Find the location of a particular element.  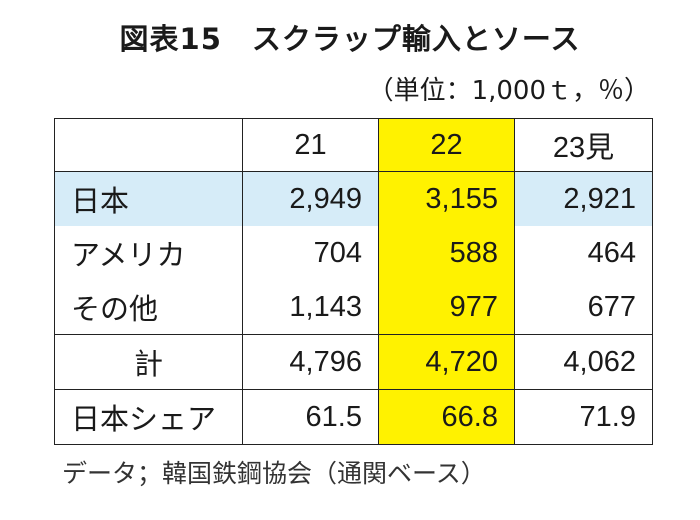

table-row-japan: 日本 2,949 3,155 2,921 is located at coordinates (353, 198).